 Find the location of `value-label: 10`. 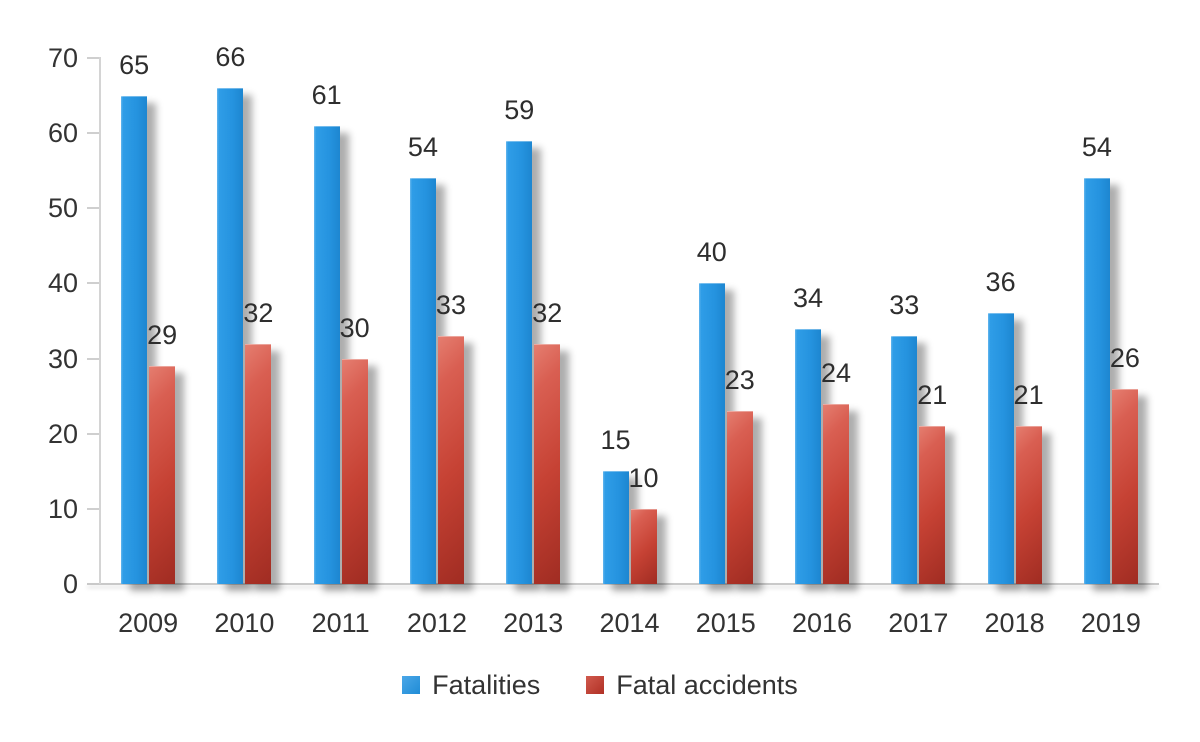

value-label: 10 is located at coordinates (643, 477).